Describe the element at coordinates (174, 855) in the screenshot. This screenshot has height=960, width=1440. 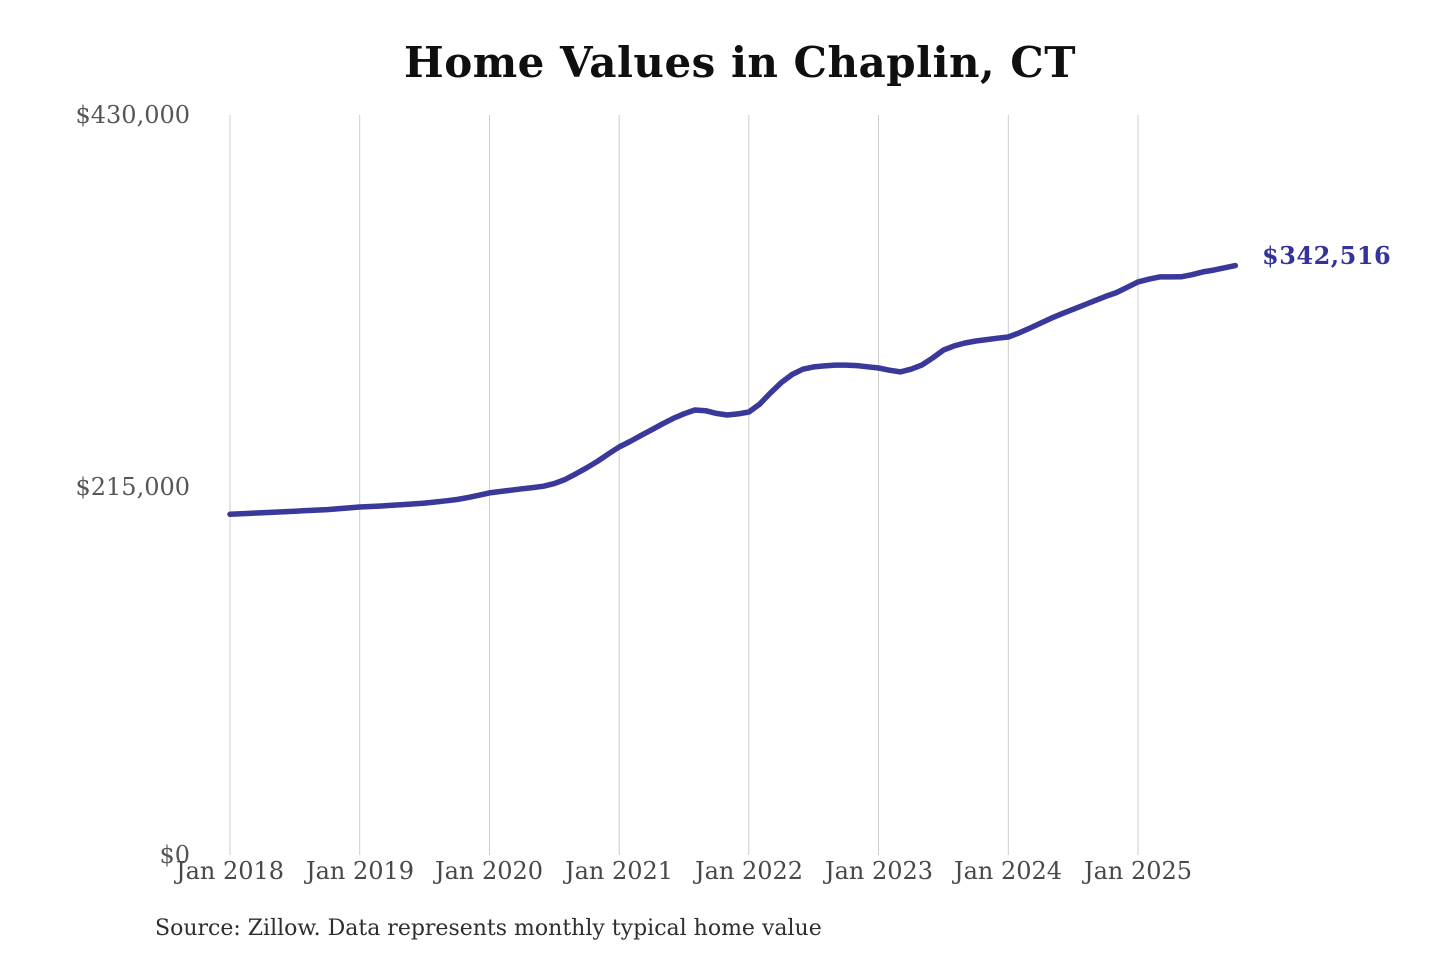
I see `y-tick-0: $0` at that location.